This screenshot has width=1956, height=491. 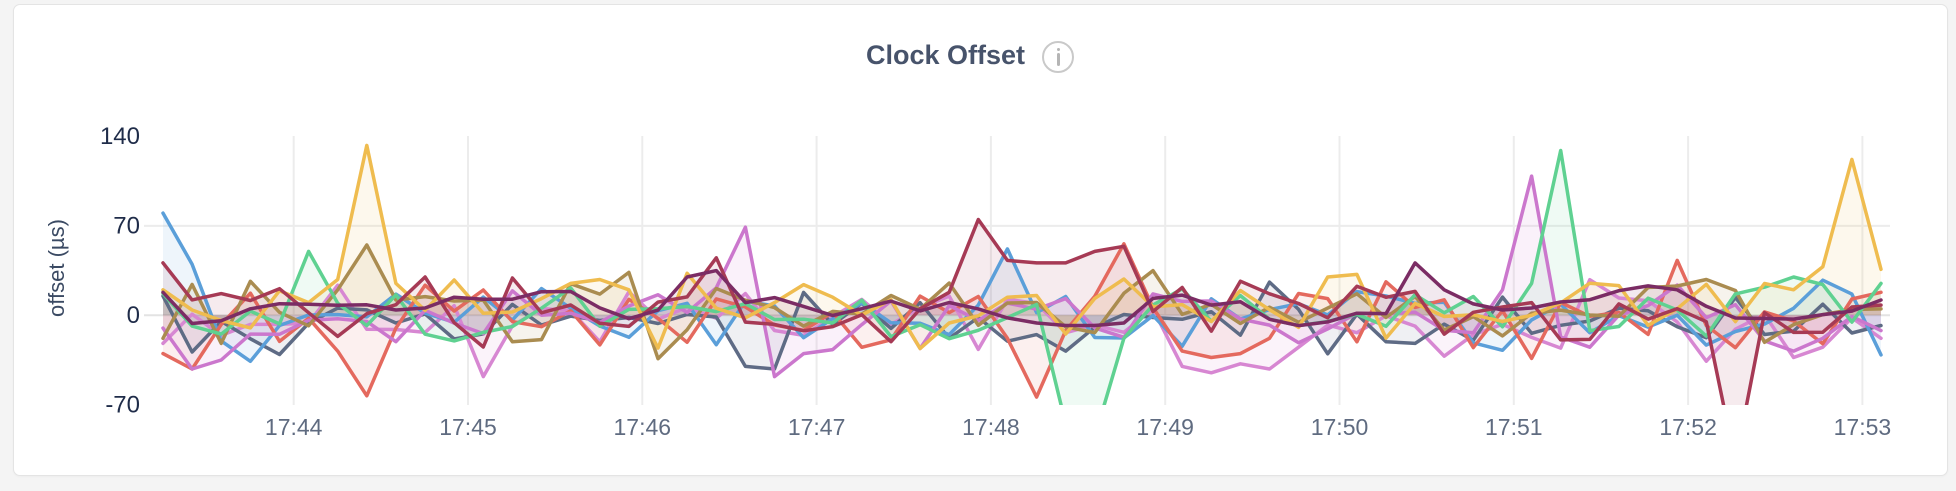 What do you see at coordinates (1688, 427) in the screenshot?
I see `svg-text: 17:52` at bounding box center [1688, 427].